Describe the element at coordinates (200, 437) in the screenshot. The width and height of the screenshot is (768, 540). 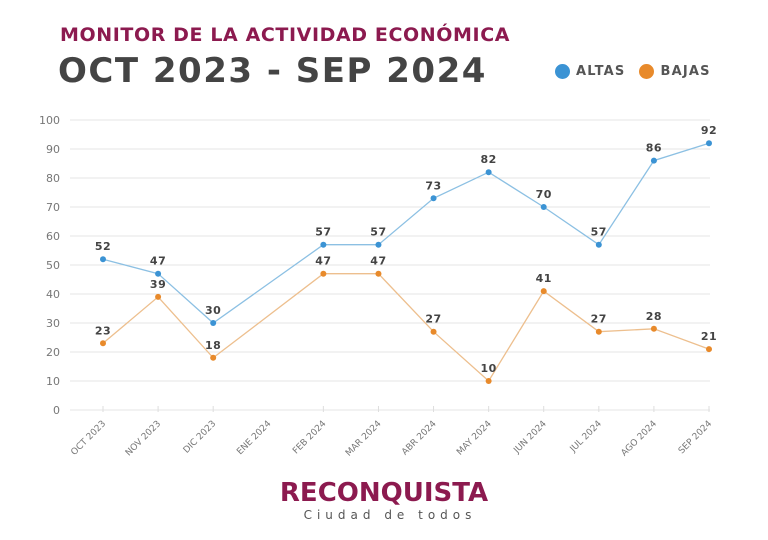
I see `x-tick-label: DIC 2023` at that location.